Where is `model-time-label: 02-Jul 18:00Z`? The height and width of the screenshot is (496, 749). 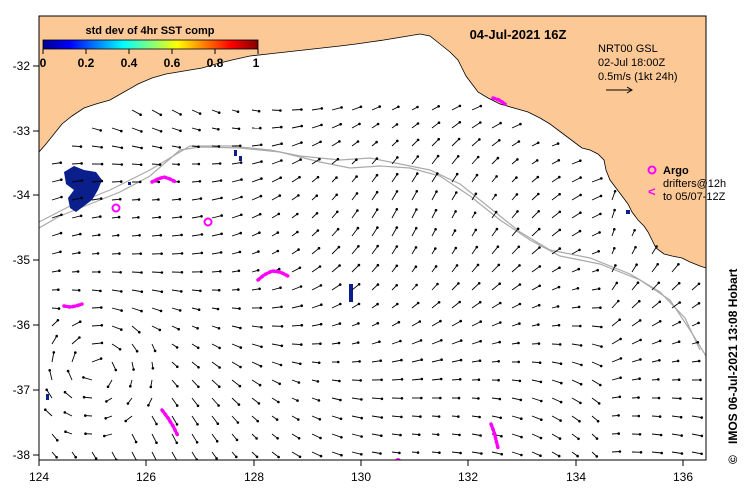
model-time-label: 02-Jul 18:00Z is located at coordinates (632, 63).